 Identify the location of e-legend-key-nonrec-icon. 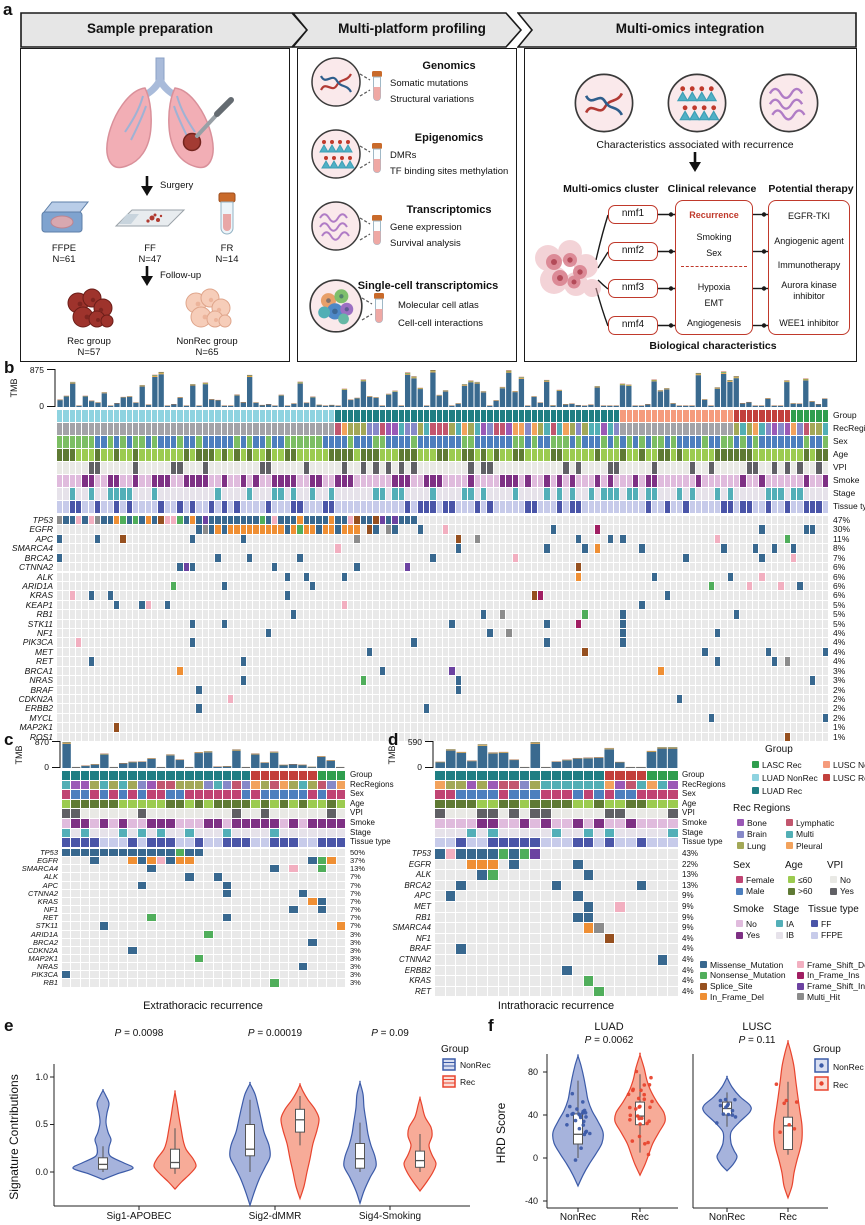
(449, 1064).